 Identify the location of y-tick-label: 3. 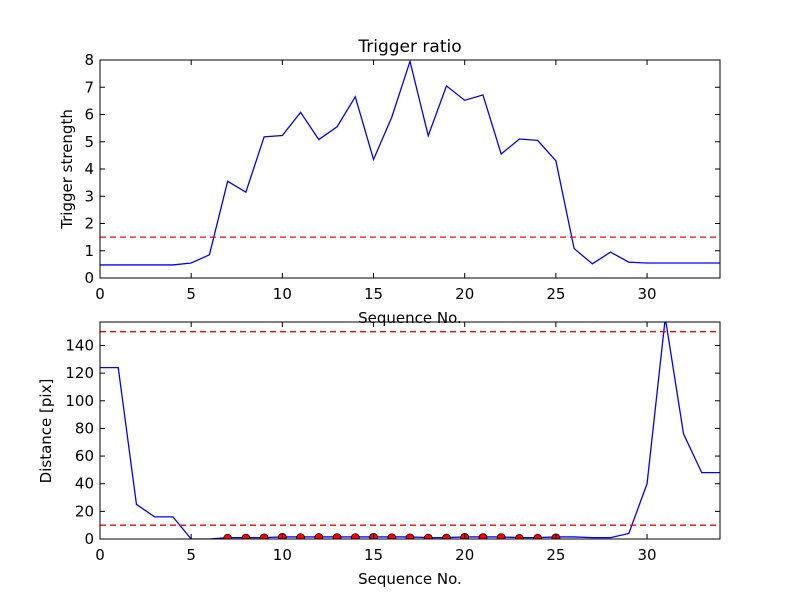
(89, 196).